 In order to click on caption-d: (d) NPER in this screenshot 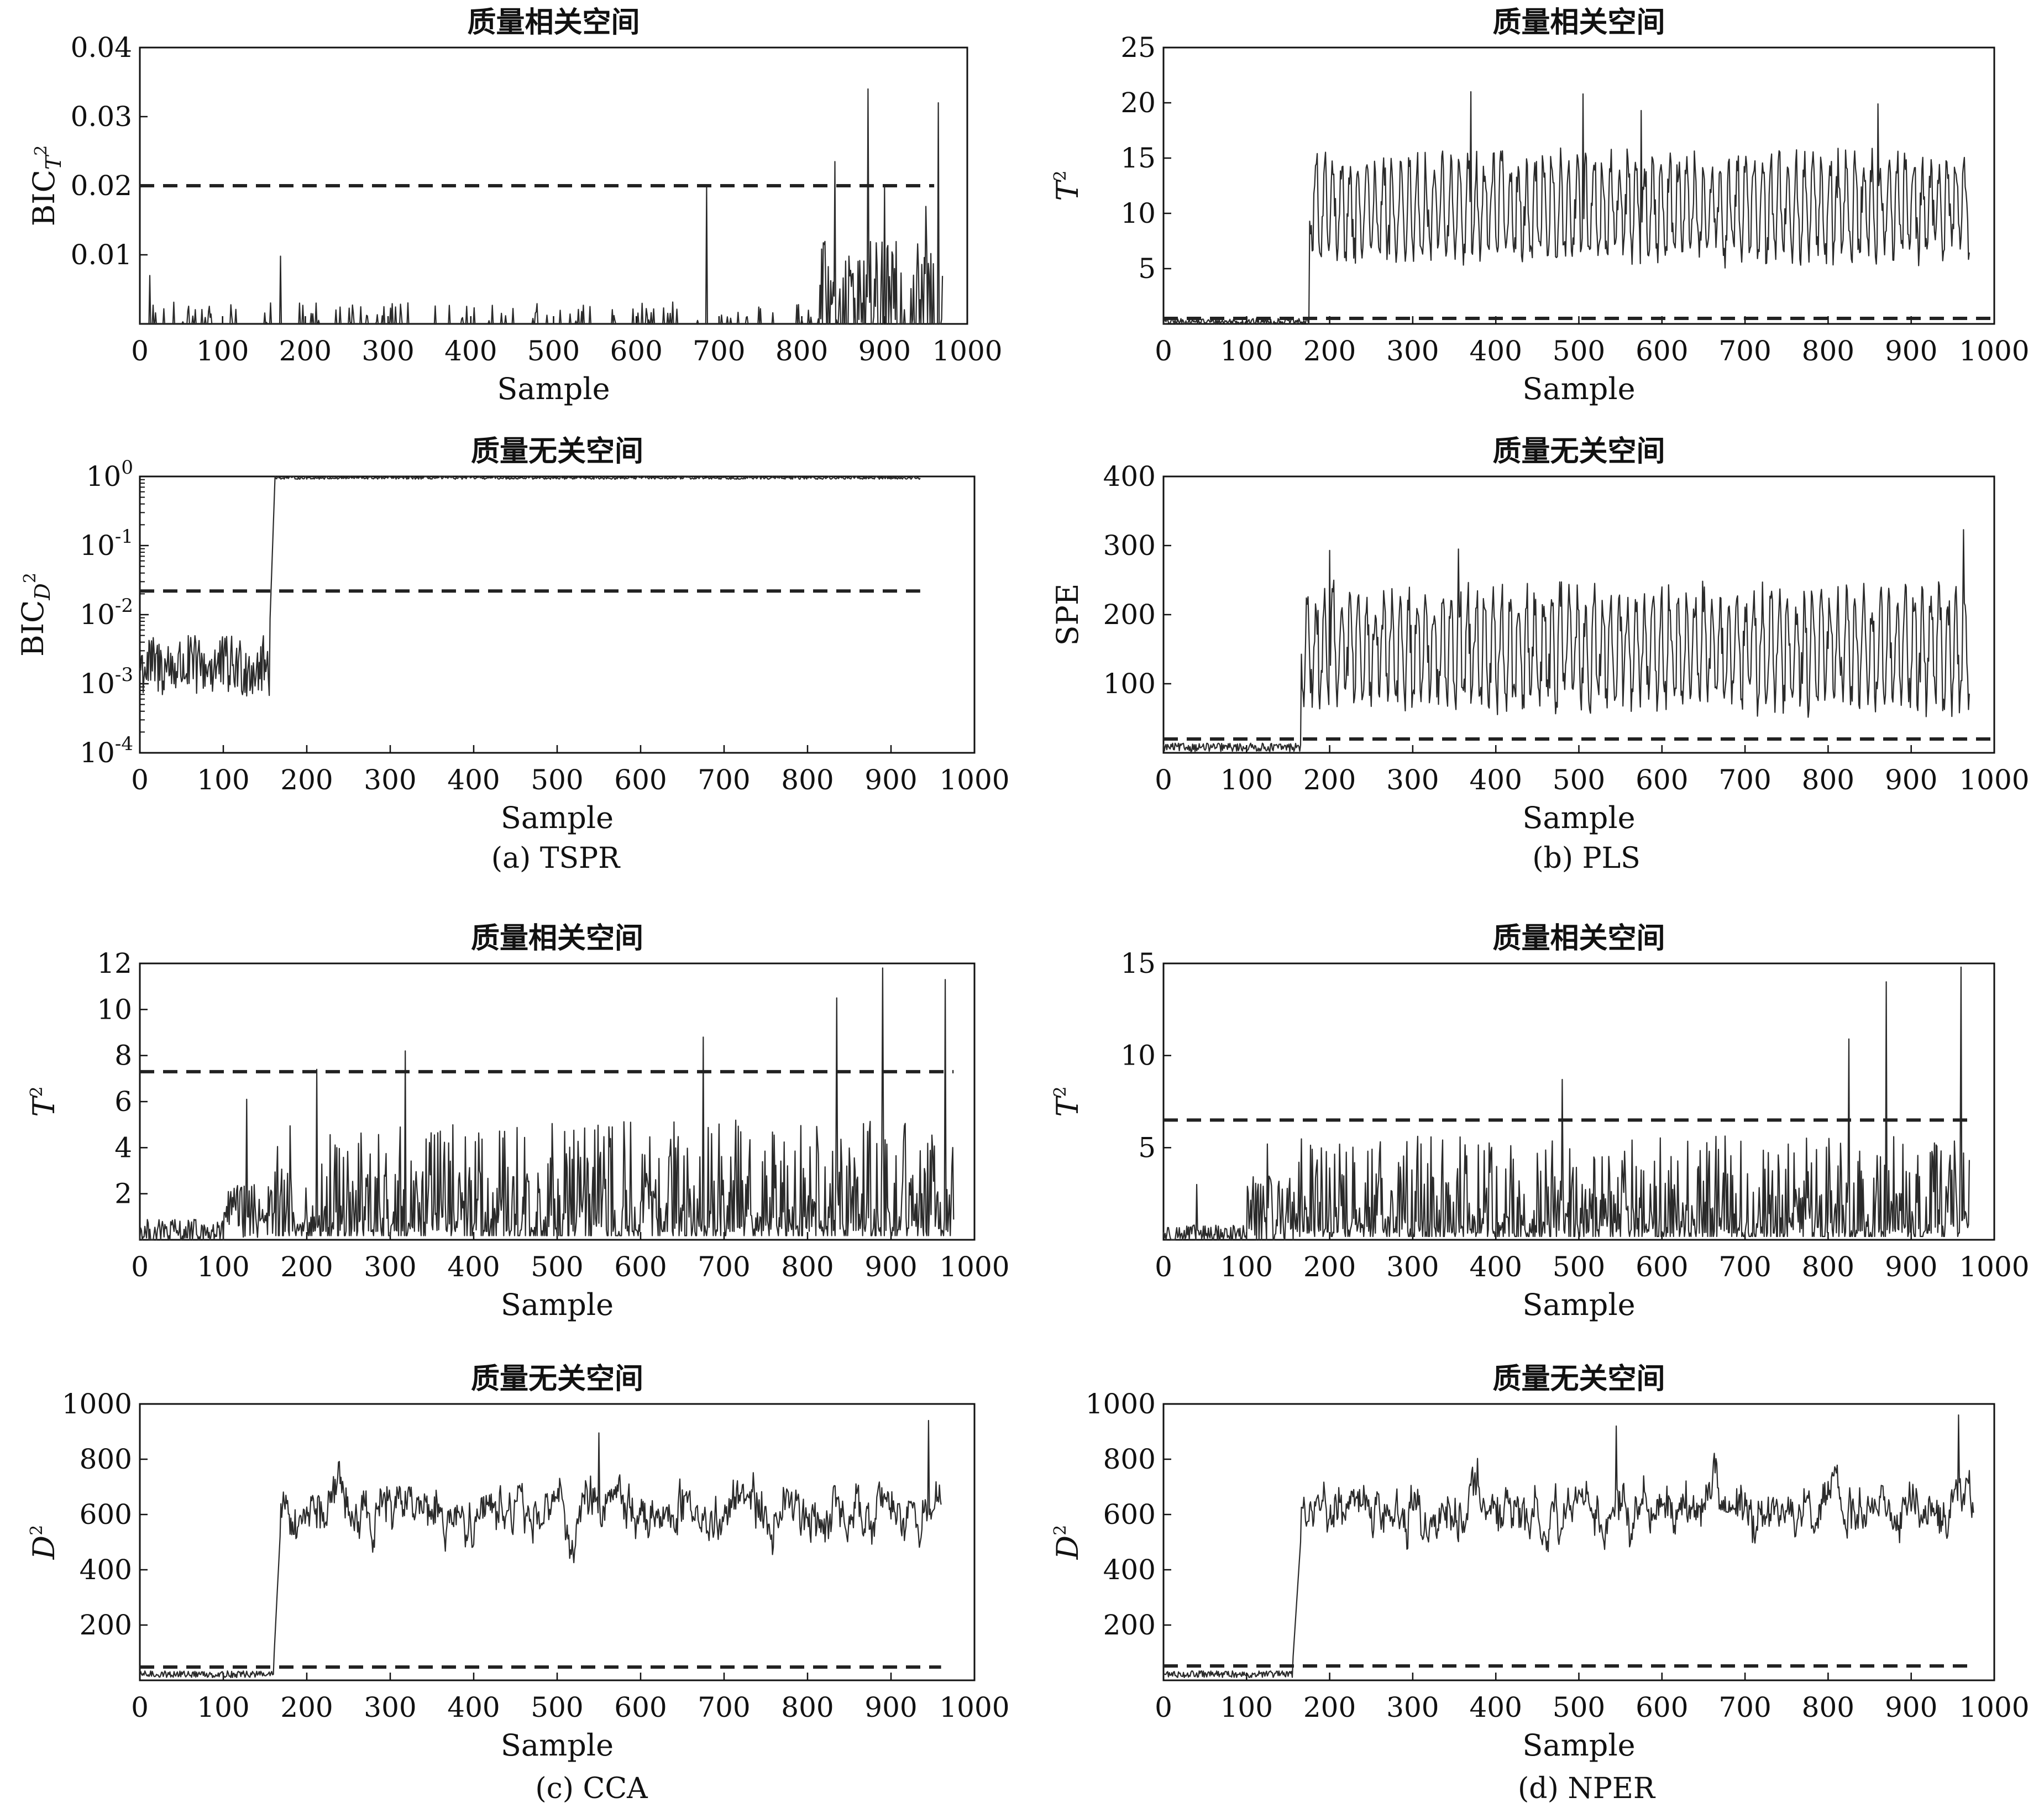, I will do `click(1587, 1788)`.